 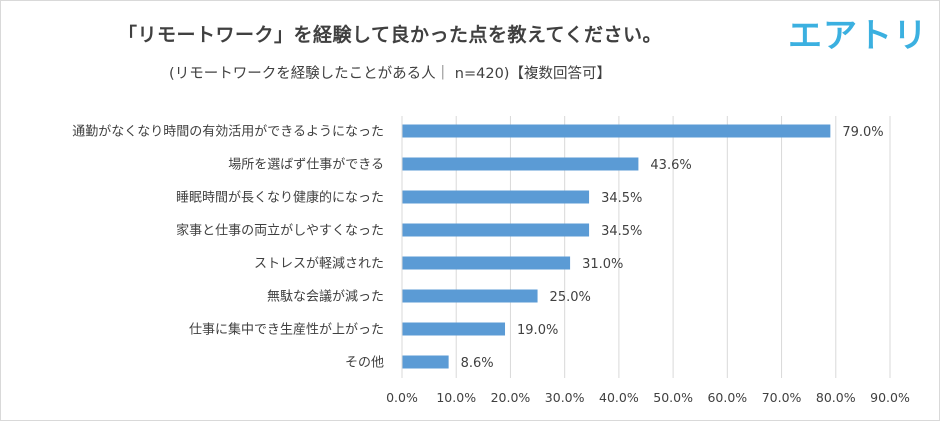 What do you see at coordinates (862, 132) in the screenshot?
I see `value-label: 79.0%` at bounding box center [862, 132].